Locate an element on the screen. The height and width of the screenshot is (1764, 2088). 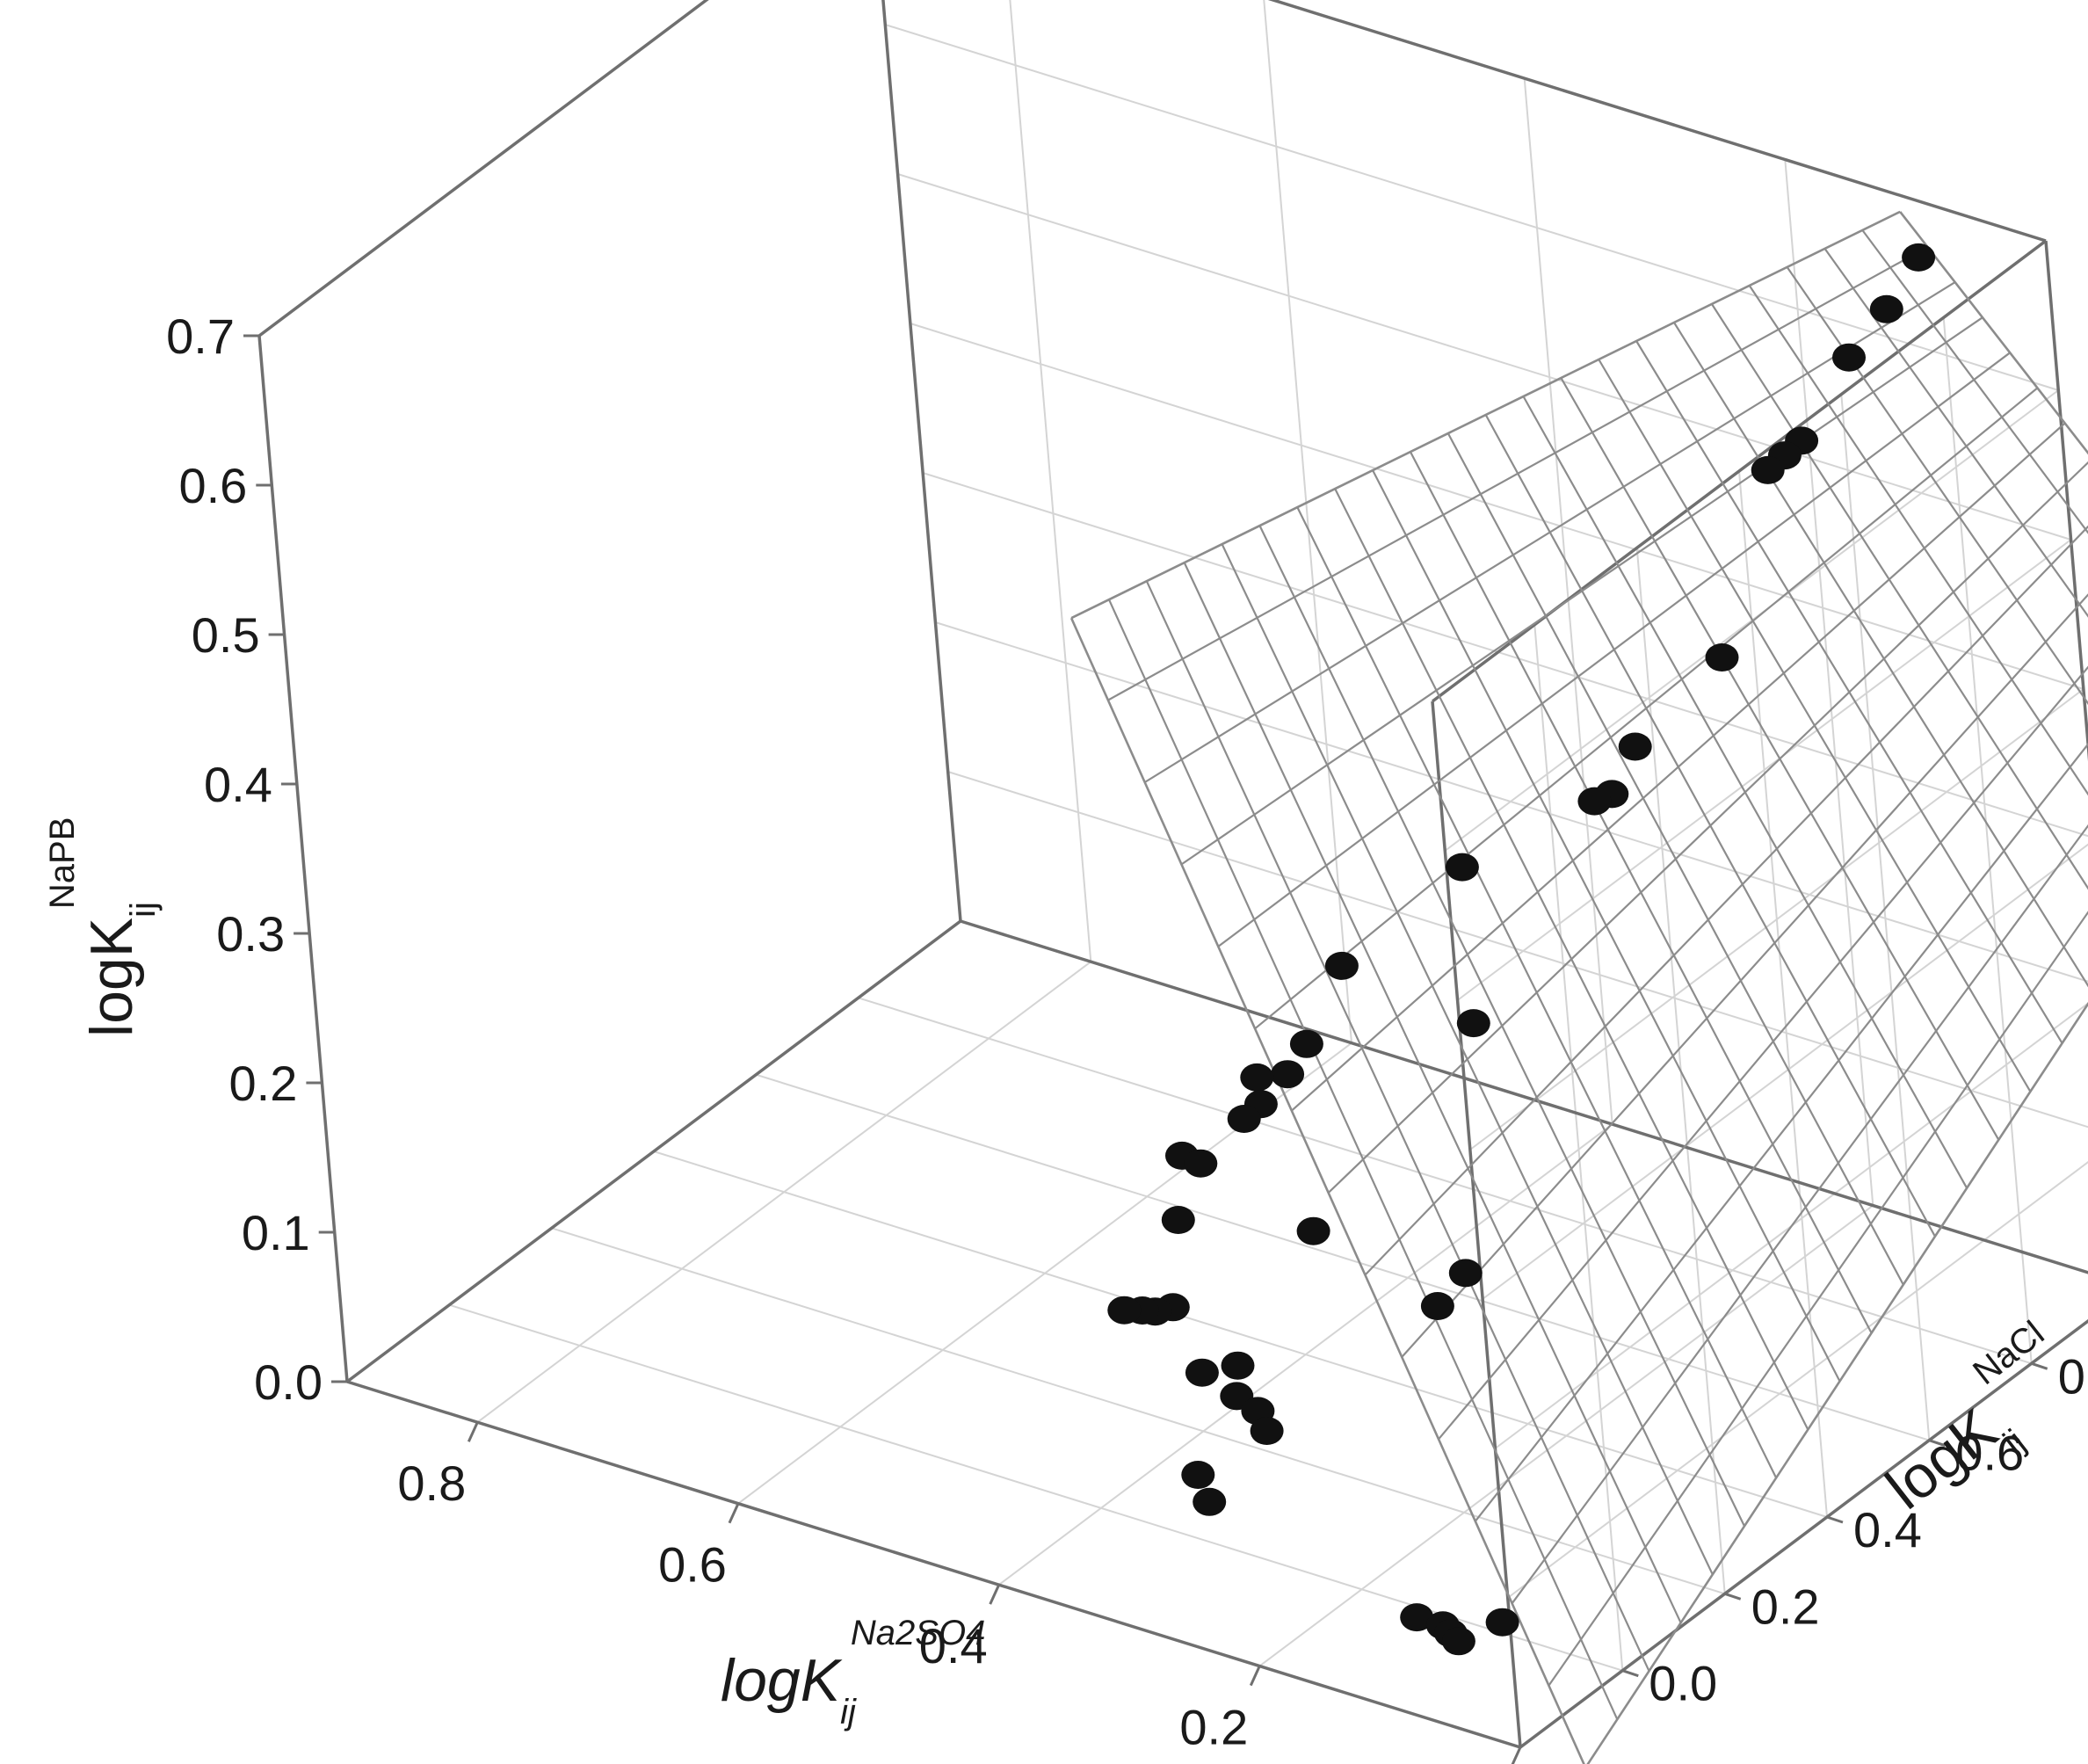
left-floor-edge is located at coordinates (653, 1151).